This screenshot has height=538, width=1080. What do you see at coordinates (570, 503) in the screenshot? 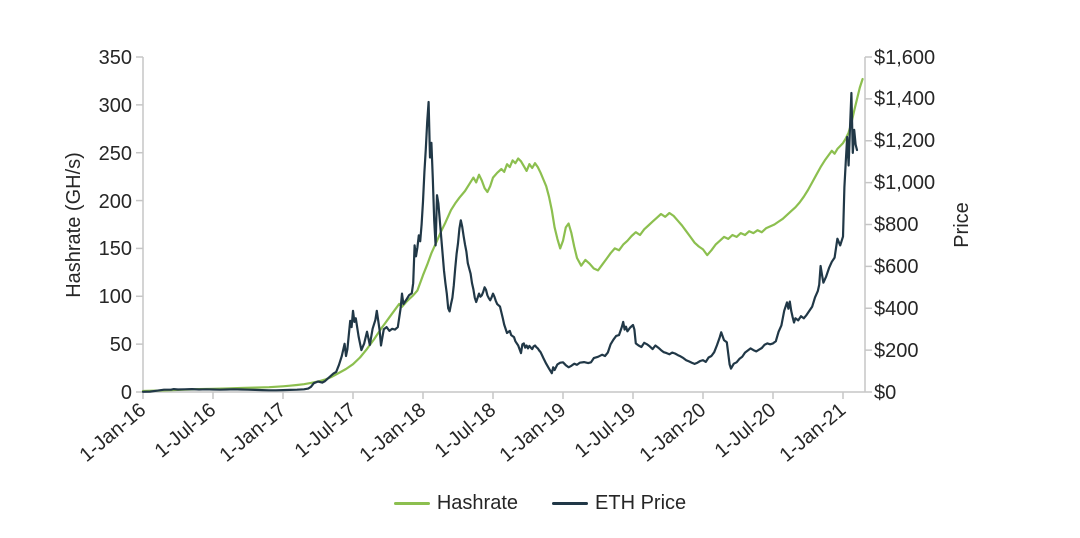
I see `eth-price-legend-swatch` at bounding box center [570, 503].